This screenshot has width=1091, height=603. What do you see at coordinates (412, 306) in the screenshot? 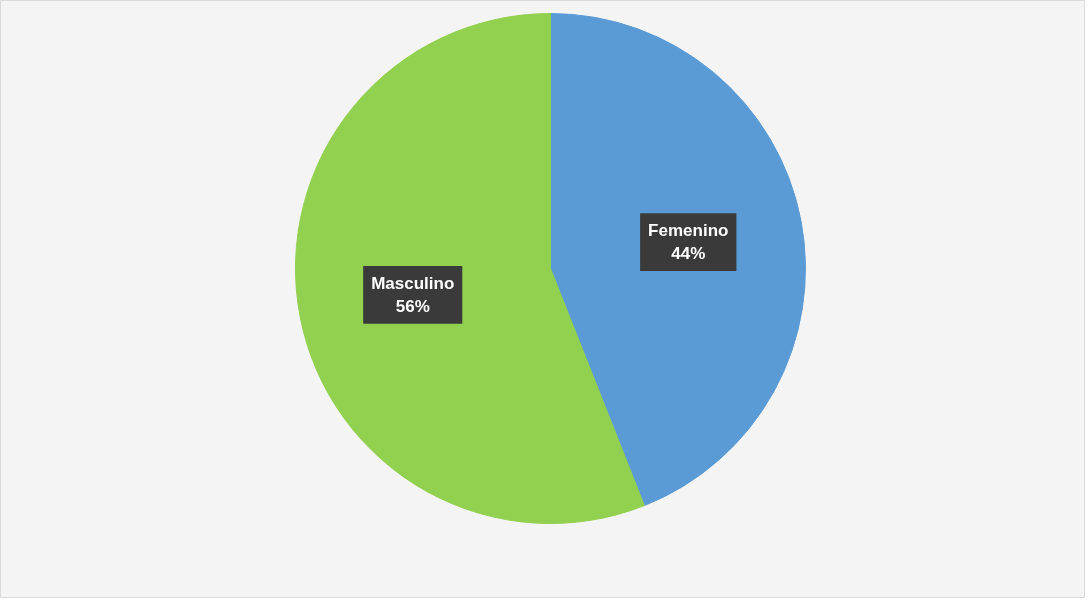
I see `data-label: 56%` at bounding box center [412, 306].